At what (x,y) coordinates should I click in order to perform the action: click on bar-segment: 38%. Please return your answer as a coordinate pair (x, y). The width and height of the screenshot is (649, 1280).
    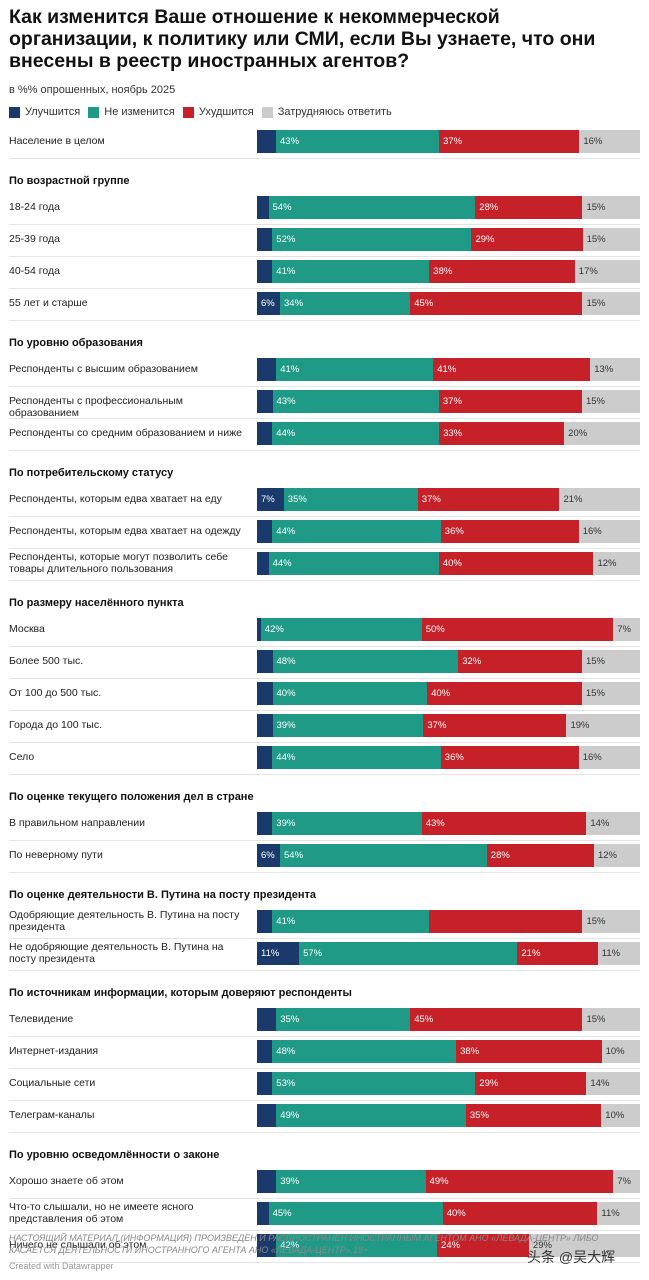
    Looking at the image, I should click on (529, 1051).